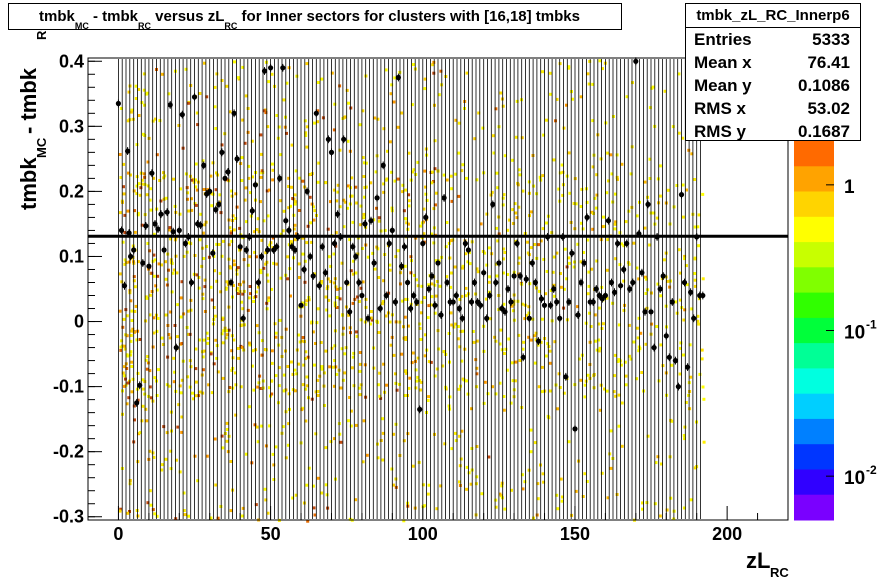 The height and width of the screenshot is (578, 878). I want to click on colorbar-swatch, so click(814, 280).